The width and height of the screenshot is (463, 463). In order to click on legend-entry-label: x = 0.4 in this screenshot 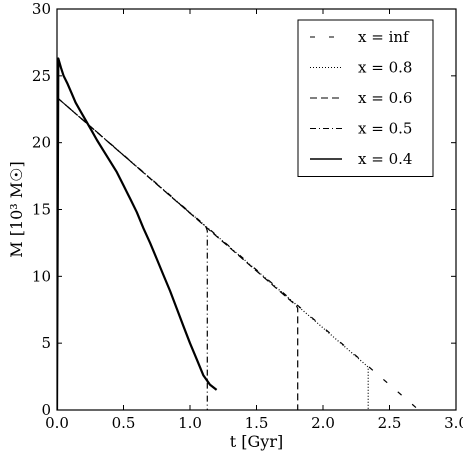, I will do `click(385, 159)`.